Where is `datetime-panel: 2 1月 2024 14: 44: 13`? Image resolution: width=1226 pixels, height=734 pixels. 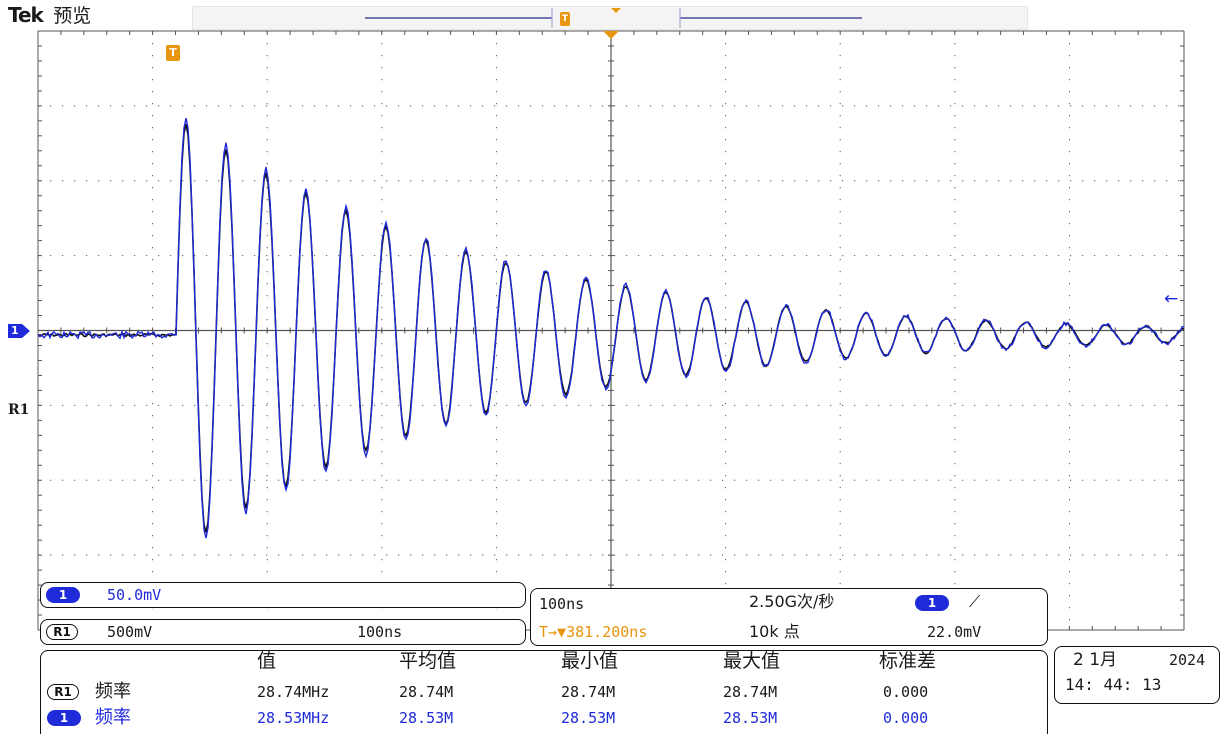
datetime-panel: 2 1月 2024 14: 44: 13 is located at coordinates (1137, 675).